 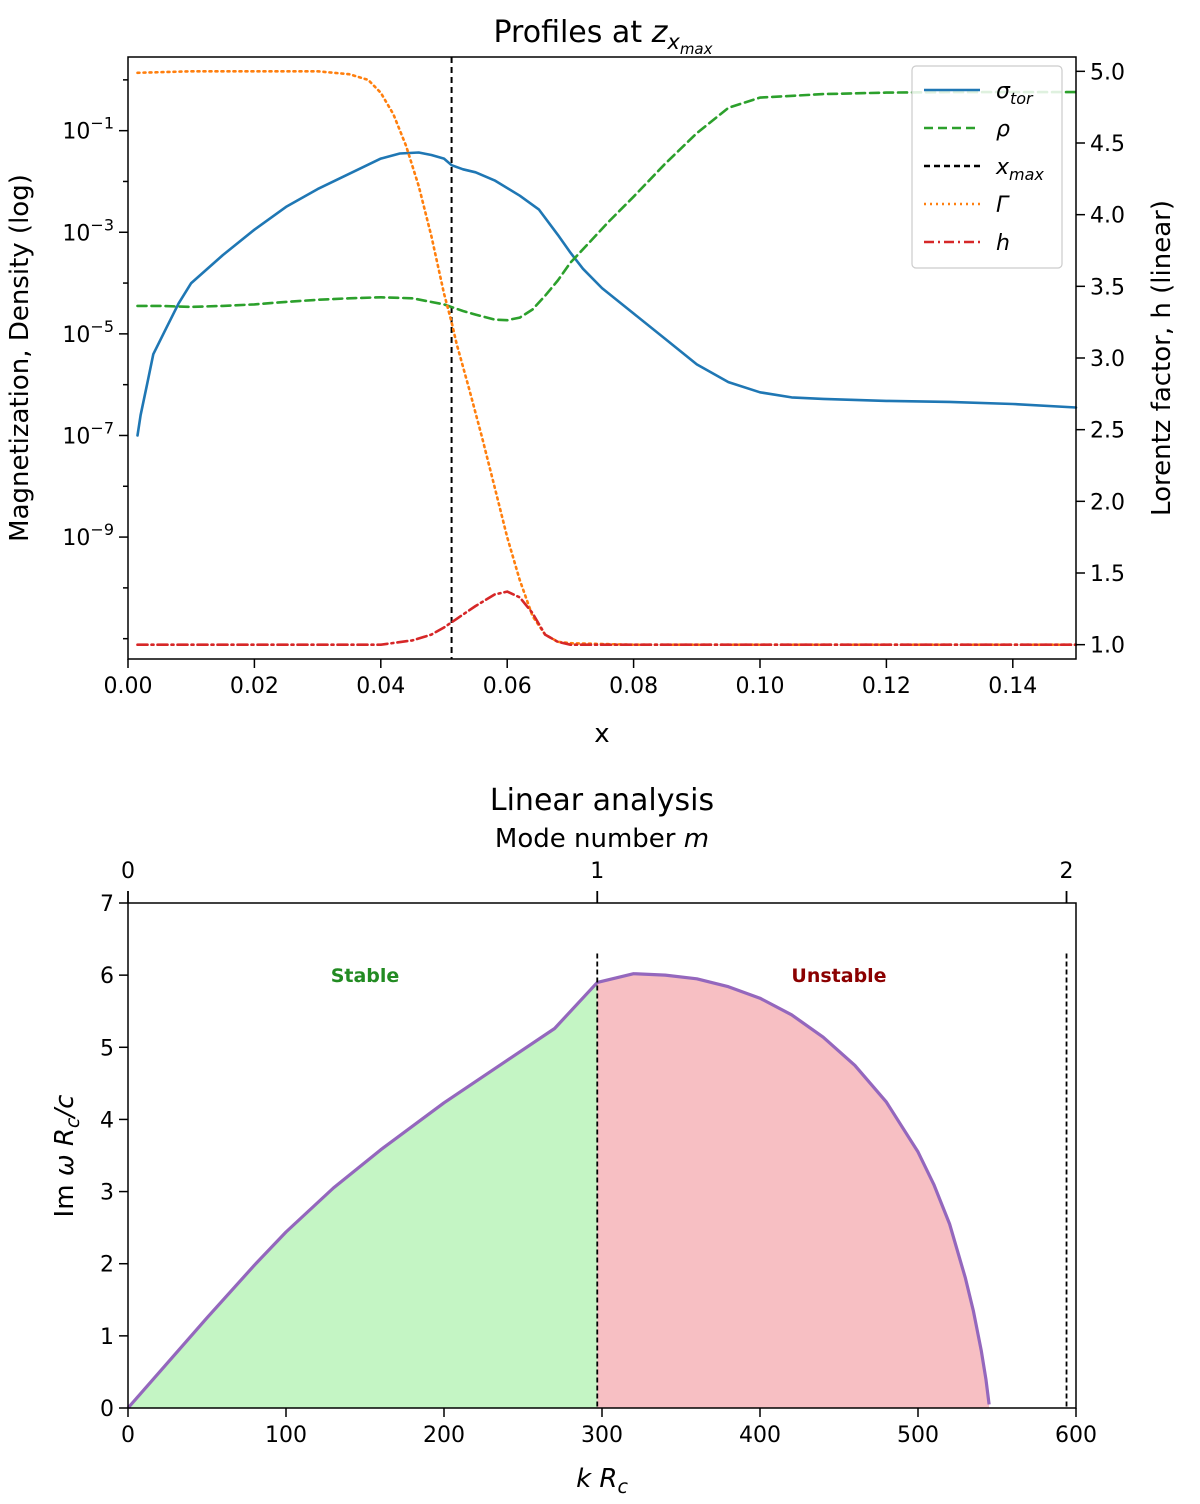 I want to click on right-y-tick-label: 4.5, so click(x=1107, y=144).